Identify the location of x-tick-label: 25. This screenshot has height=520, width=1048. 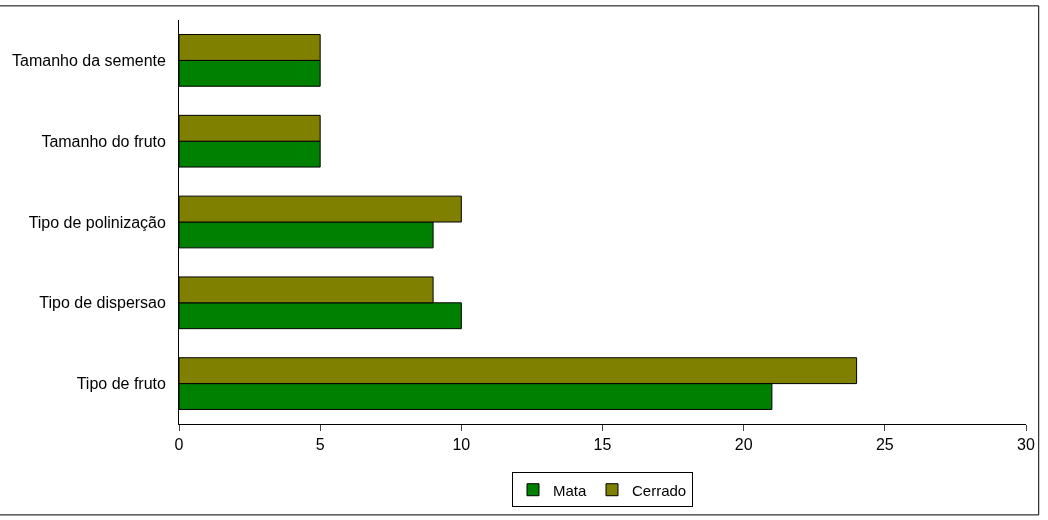
(884, 445).